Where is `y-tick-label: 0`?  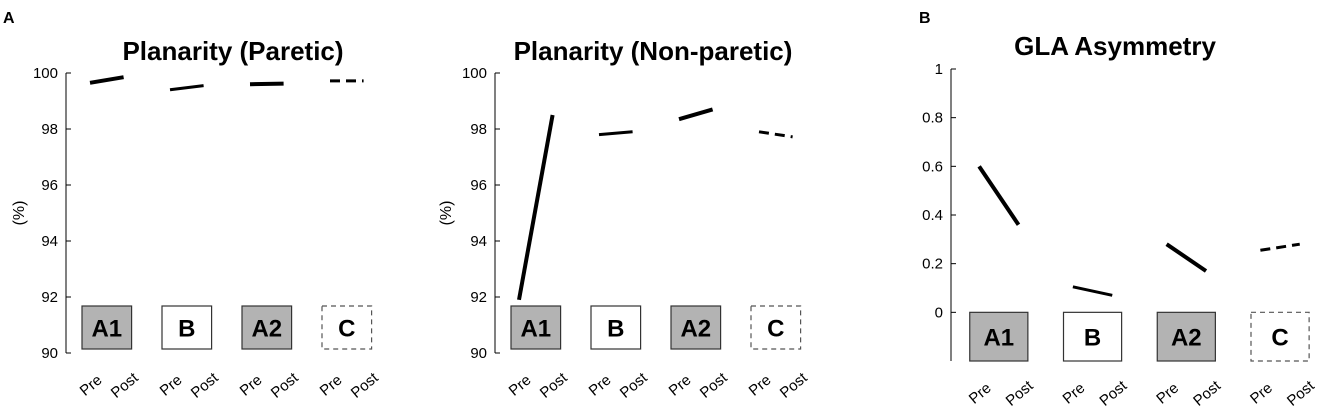
y-tick-label: 0 is located at coordinates (939, 312).